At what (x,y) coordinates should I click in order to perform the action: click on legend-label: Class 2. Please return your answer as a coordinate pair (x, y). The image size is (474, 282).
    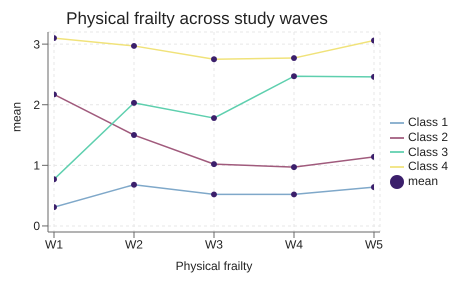
    Looking at the image, I should click on (428, 137).